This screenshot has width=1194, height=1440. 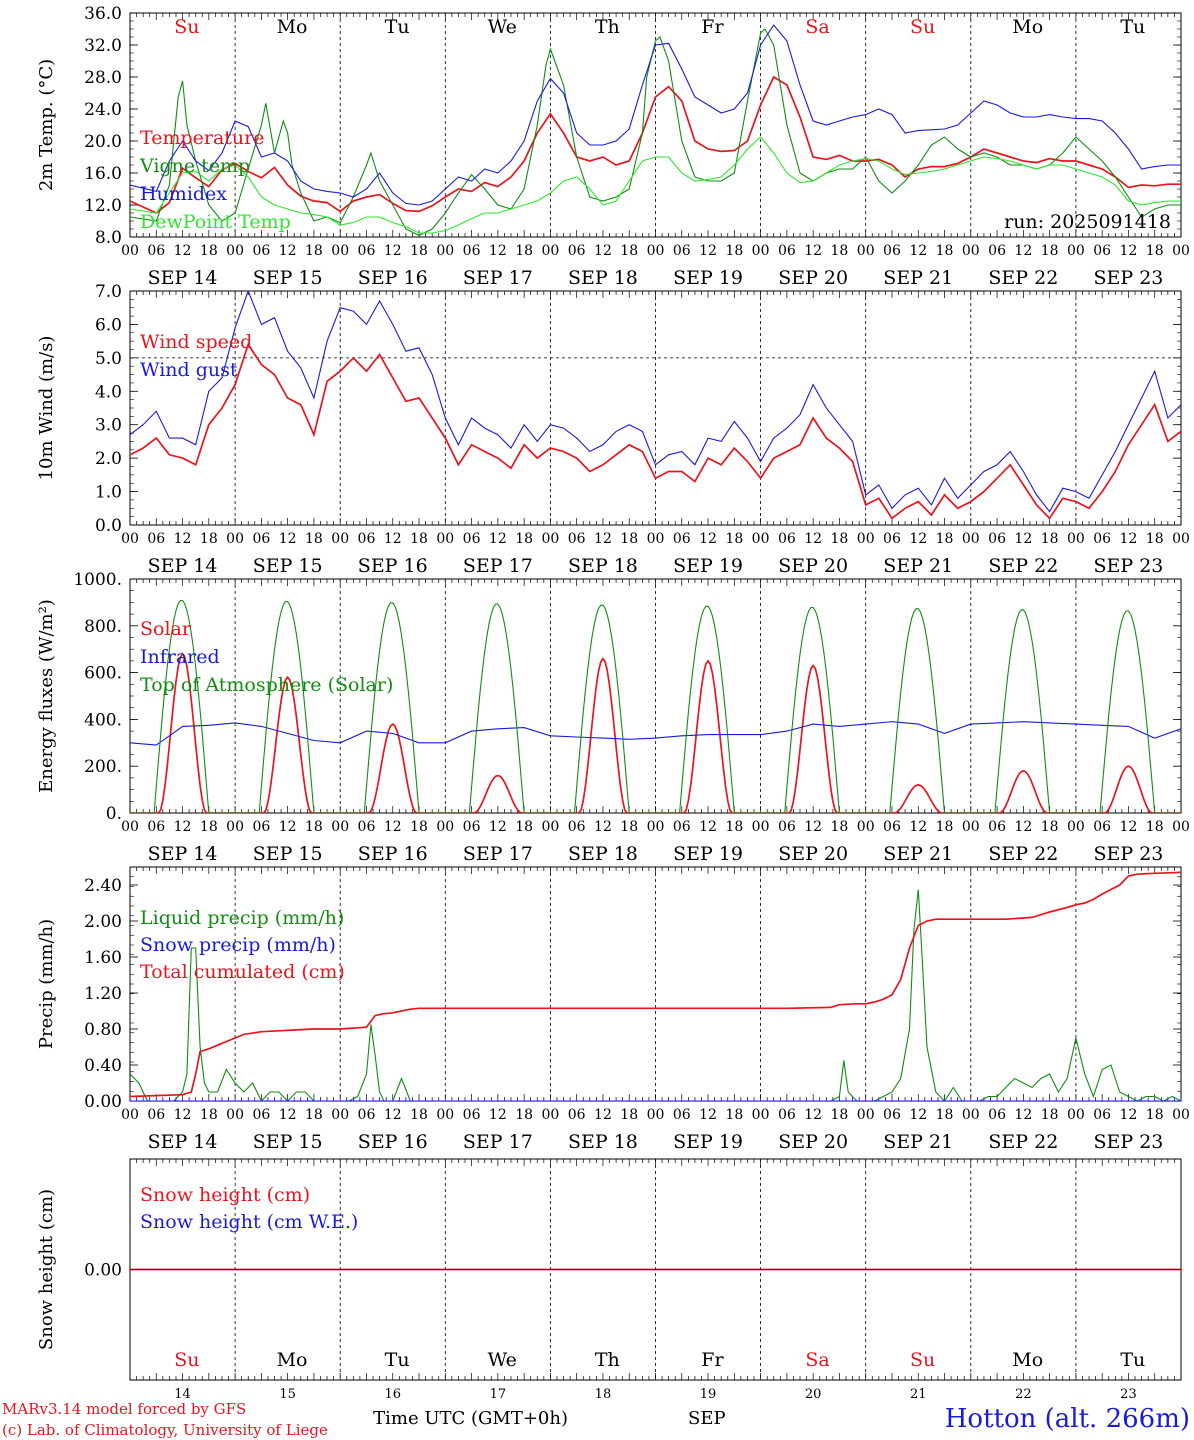 I want to click on date-label: SEP 17, so click(x=498, y=566).